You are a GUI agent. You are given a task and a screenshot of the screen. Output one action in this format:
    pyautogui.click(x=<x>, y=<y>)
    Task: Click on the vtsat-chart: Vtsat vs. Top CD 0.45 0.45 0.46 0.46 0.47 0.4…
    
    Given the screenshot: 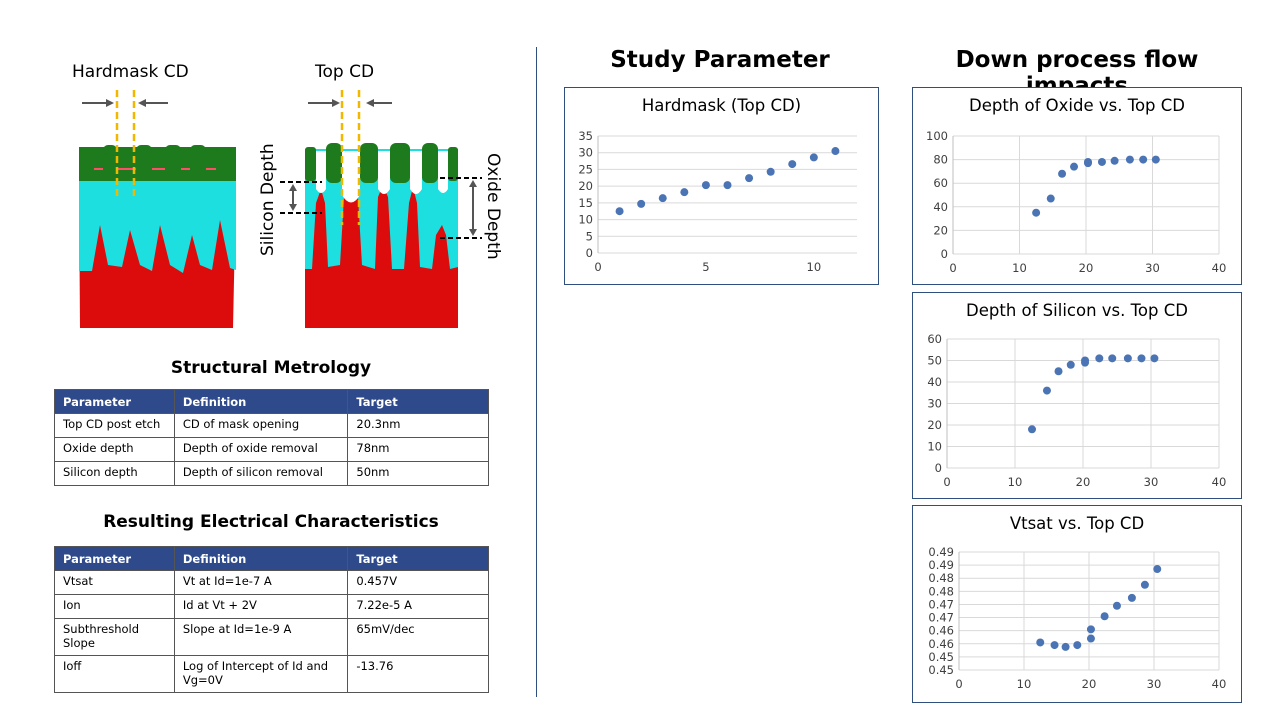 What is the action you would take?
    pyautogui.click(x=1077, y=604)
    